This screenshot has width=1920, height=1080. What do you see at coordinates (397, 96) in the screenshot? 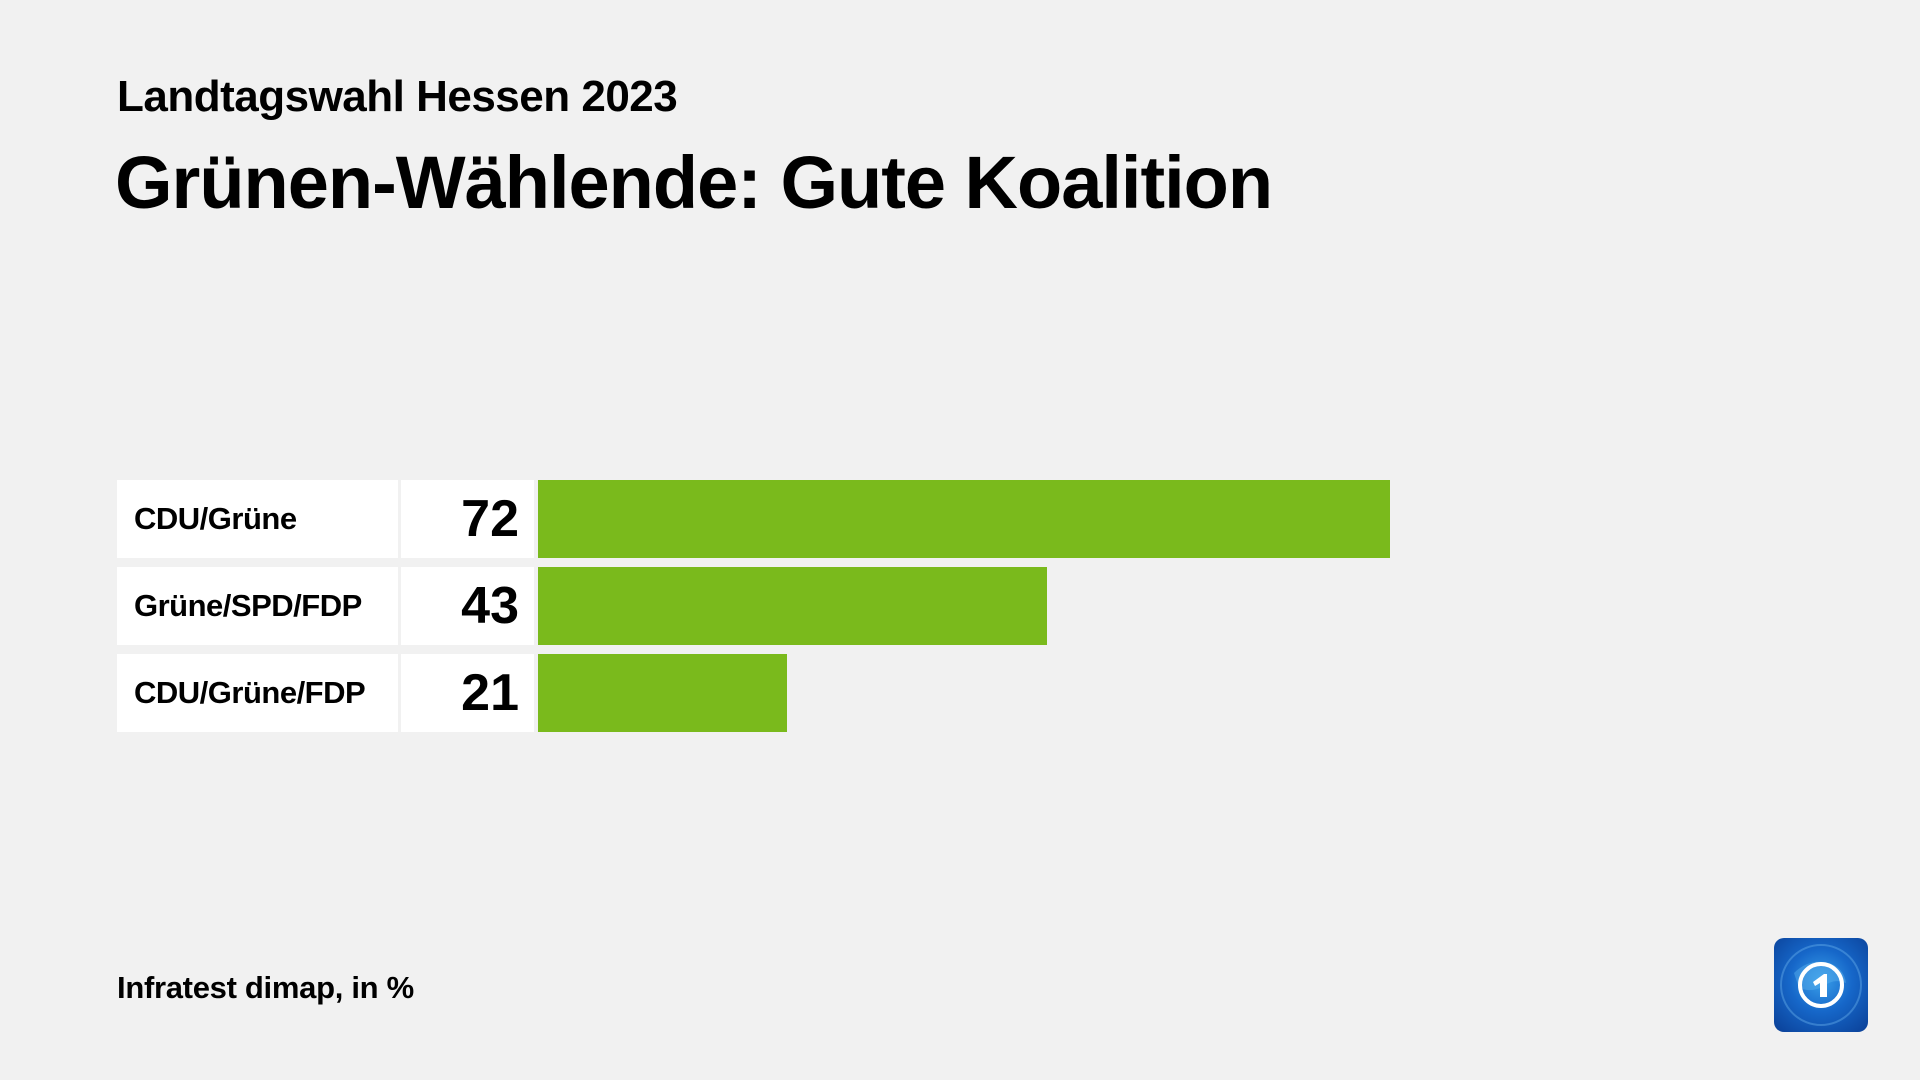
I see `chart-subtitle: Landtagswahl Hessen 2023` at bounding box center [397, 96].